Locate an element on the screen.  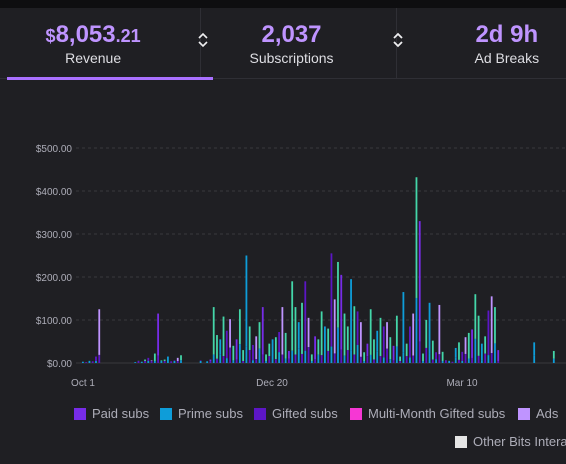
tab-ad-breaks: 2d 9h Ad Breaks is located at coordinates (481, 43).